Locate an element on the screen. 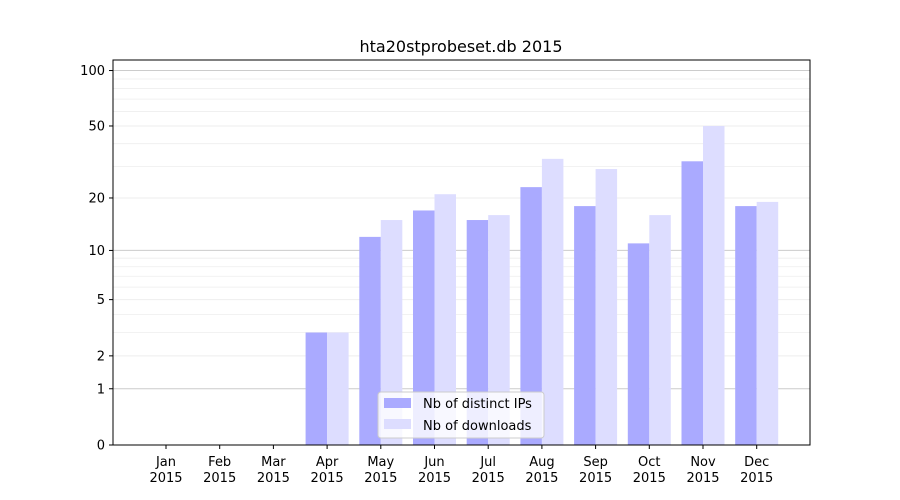 The image size is (900, 500). legend-label-downloads: Nb of downloads is located at coordinates (477, 426).